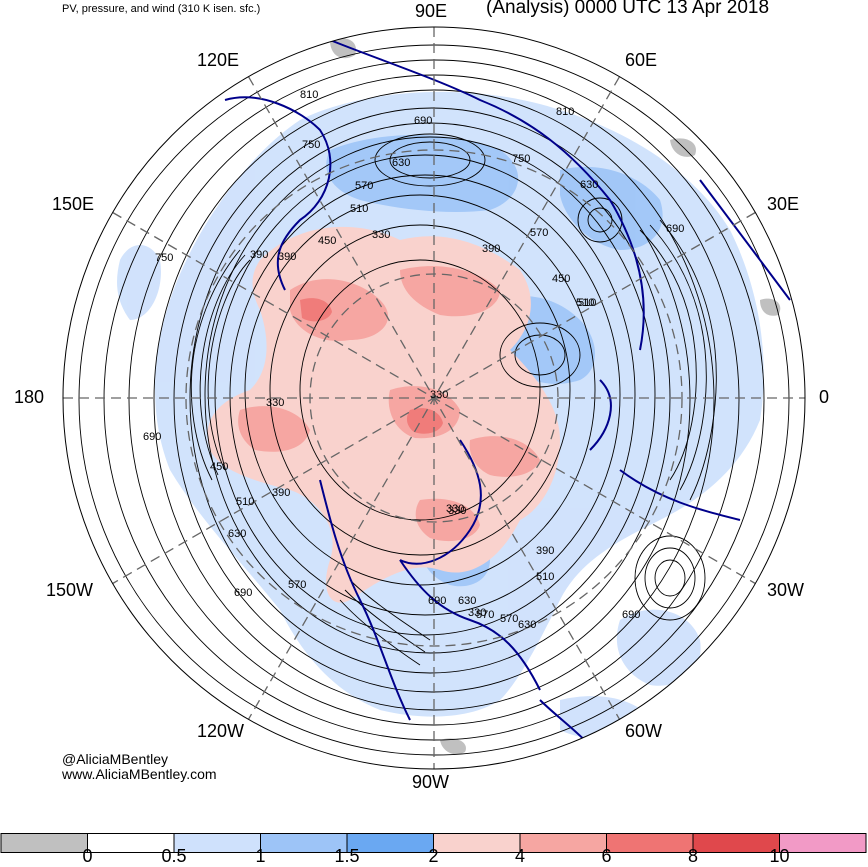  What do you see at coordinates (783, 204) in the screenshot?
I see `lon-label-30e: 30E` at bounding box center [783, 204].